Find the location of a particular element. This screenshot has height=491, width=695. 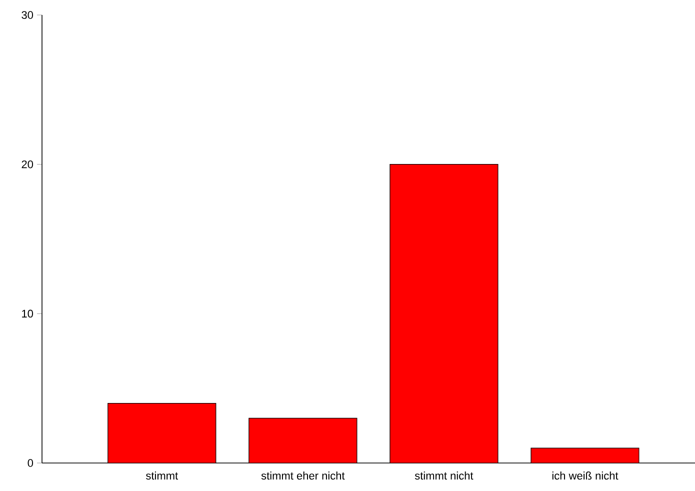

y-tick-label: 0 is located at coordinates (31, 463).